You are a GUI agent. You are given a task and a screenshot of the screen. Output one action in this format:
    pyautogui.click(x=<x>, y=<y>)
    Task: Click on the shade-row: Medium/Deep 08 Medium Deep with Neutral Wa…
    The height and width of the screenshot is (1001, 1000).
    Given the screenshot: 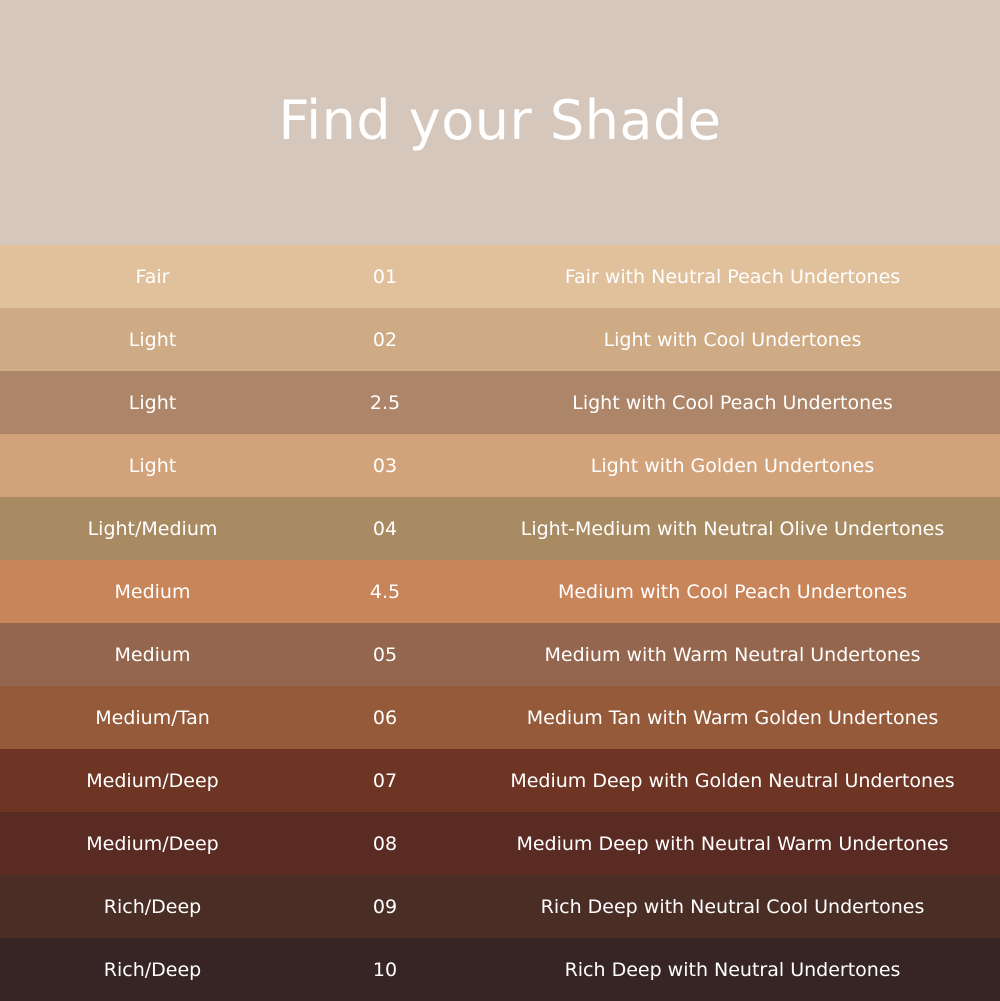 What is the action you would take?
    pyautogui.click(x=500, y=843)
    